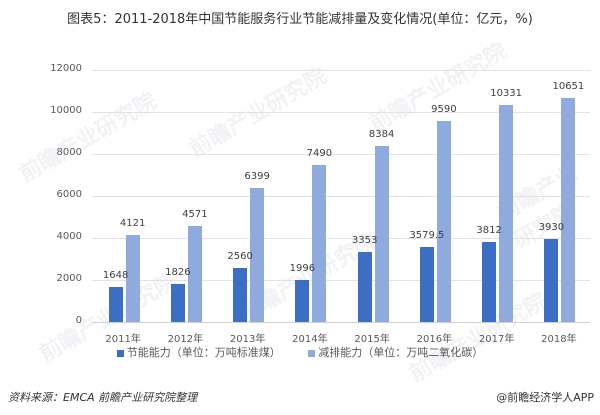 Image resolution: width=600 pixels, height=415 pixels. I want to click on chart-legend: 节能能力（单位：万吨标准煤） 减排能力（单位：万吨二氧化碳）, so click(300, 352).